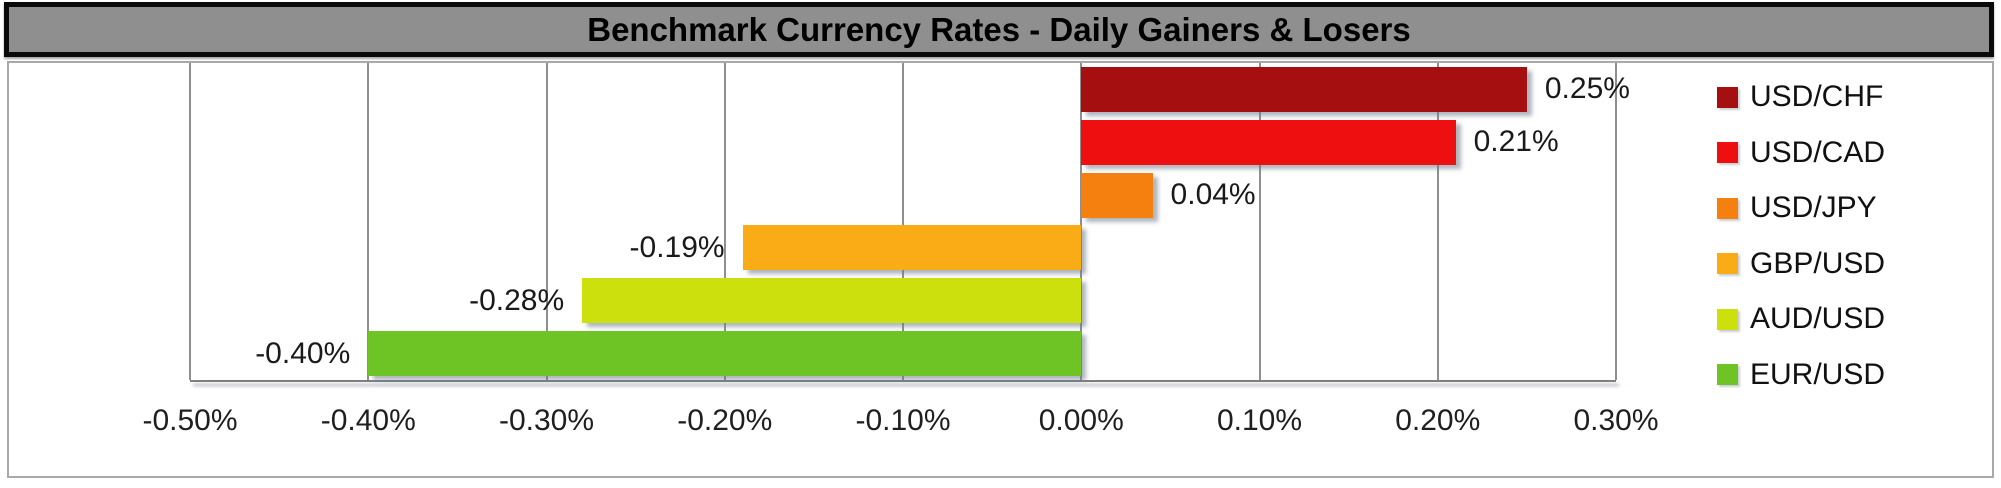  What do you see at coordinates (1818, 374) in the screenshot?
I see `legend-label: EUR/USD` at bounding box center [1818, 374].